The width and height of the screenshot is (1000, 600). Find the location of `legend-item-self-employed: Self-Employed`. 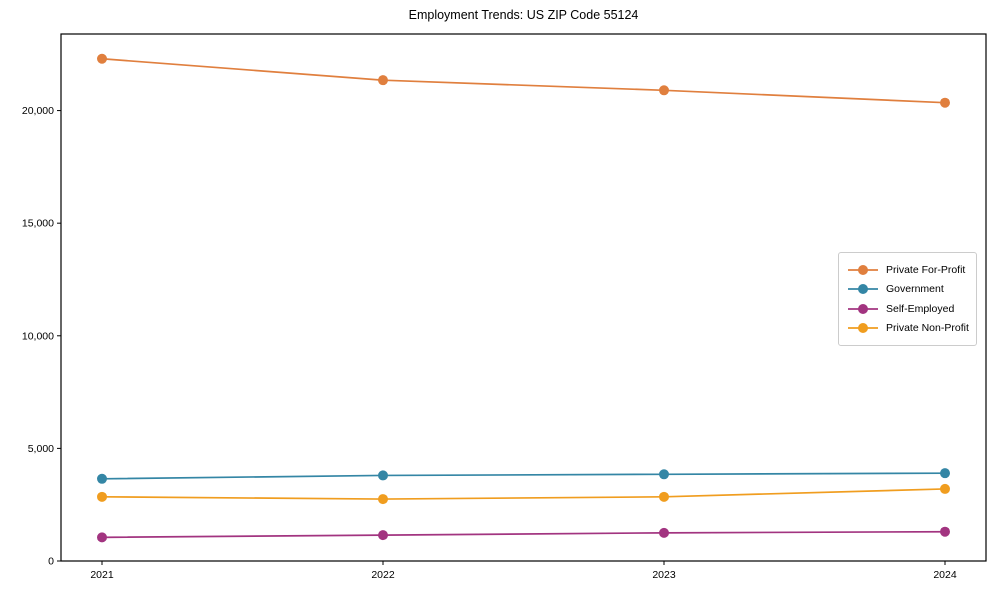

legend-item-self-employed: Self-Employed is located at coordinates (907, 309).